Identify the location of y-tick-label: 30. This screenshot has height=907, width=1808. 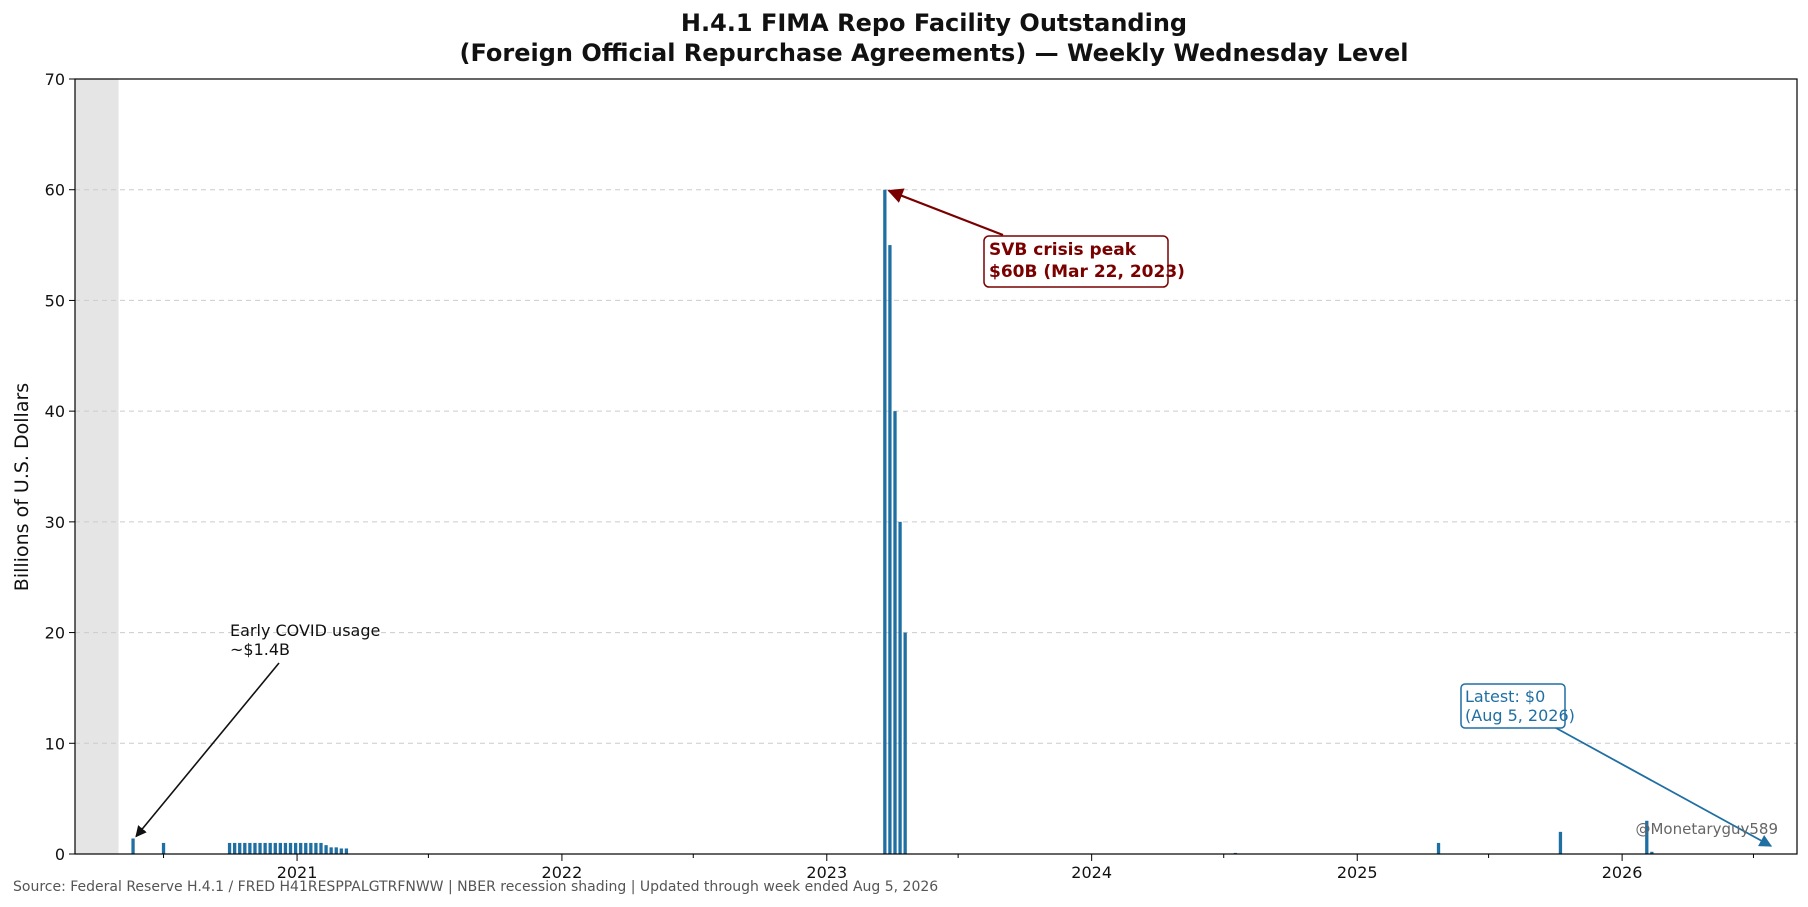
(55, 522).